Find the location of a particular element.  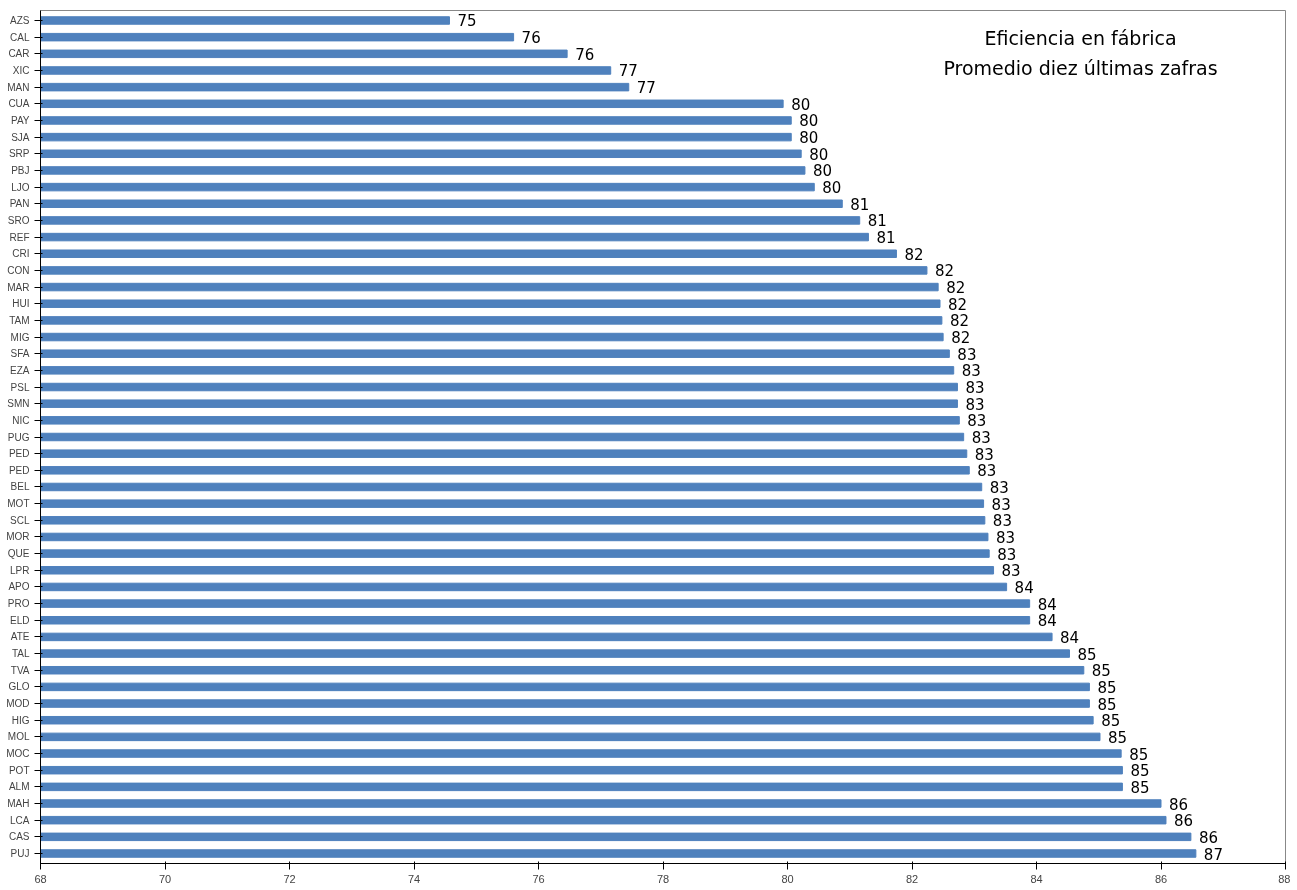

data-label: 75 is located at coordinates (467, 21).